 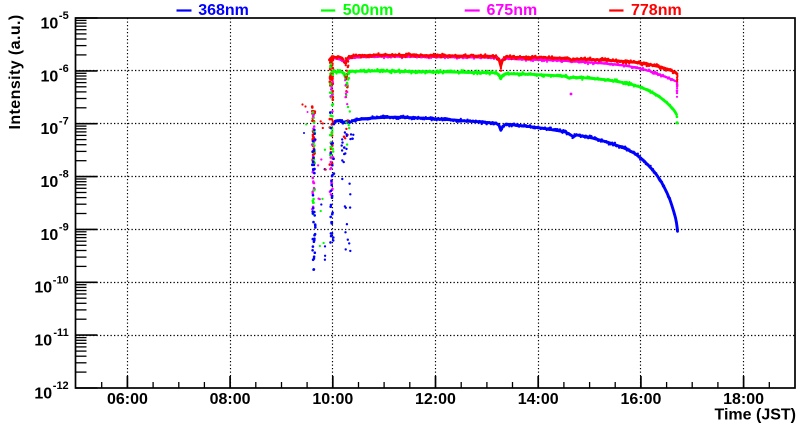 What do you see at coordinates (127, 399) in the screenshot?
I see `svg-text: 06:00` at bounding box center [127, 399].